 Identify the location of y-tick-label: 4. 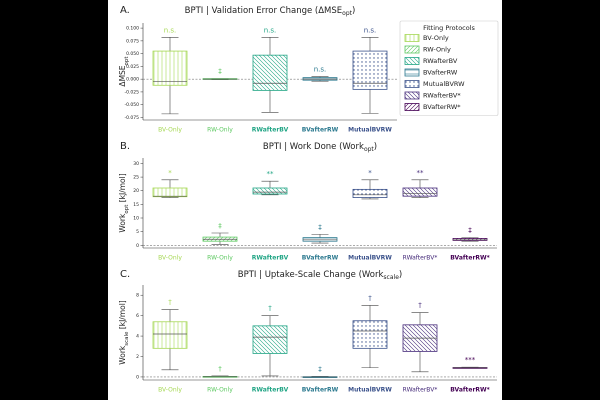
(137, 337).